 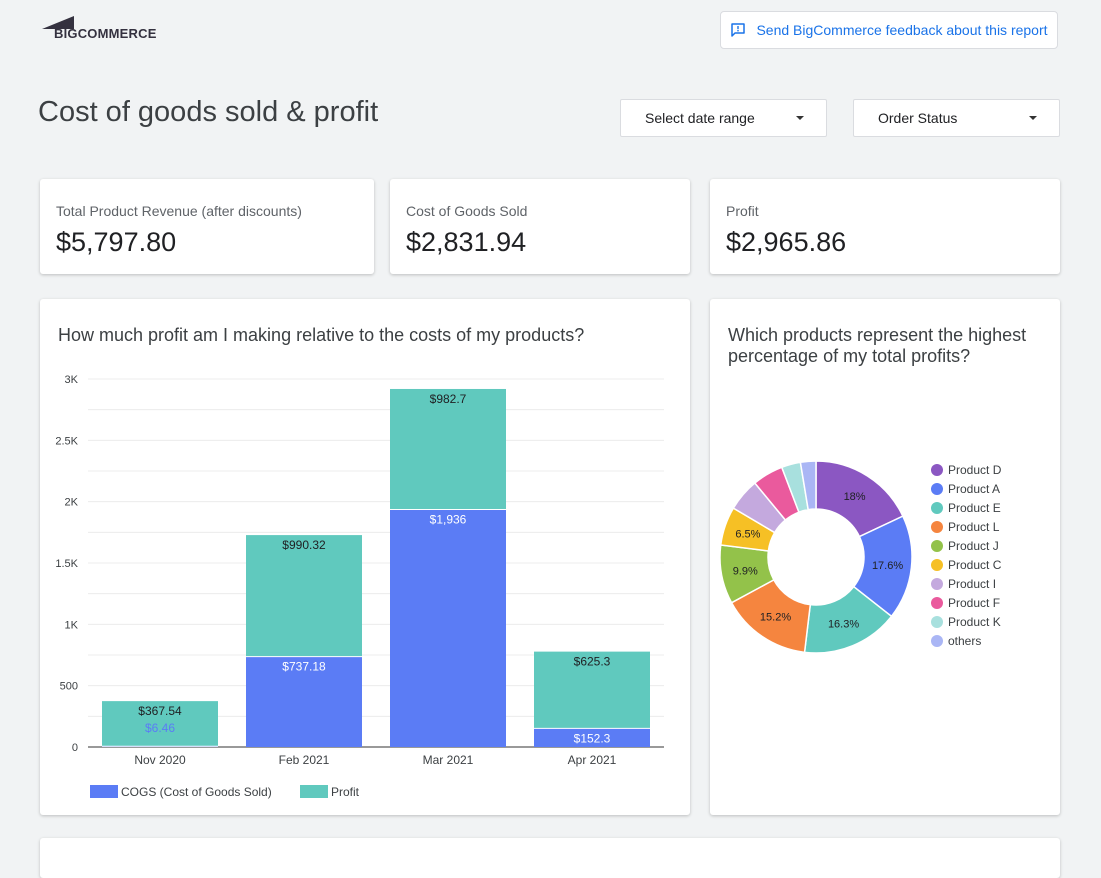 What do you see at coordinates (742, 211) in the screenshot?
I see `kpi-label: Profit` at bounding box center [742, 211].